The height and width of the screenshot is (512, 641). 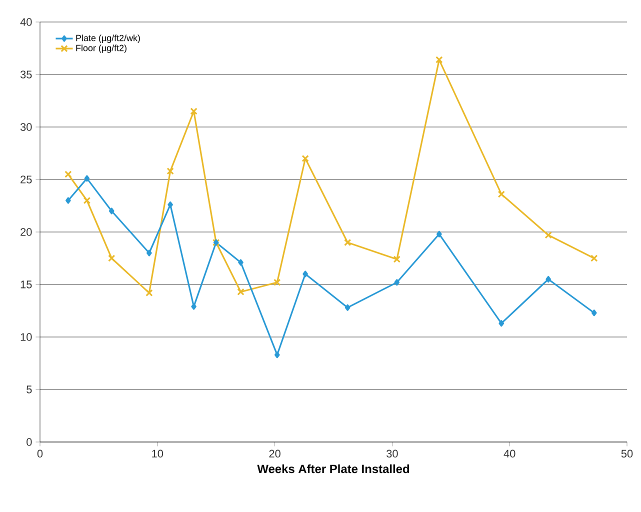 I want to click on y-tick-label: 0, so click(x=29, y=442).